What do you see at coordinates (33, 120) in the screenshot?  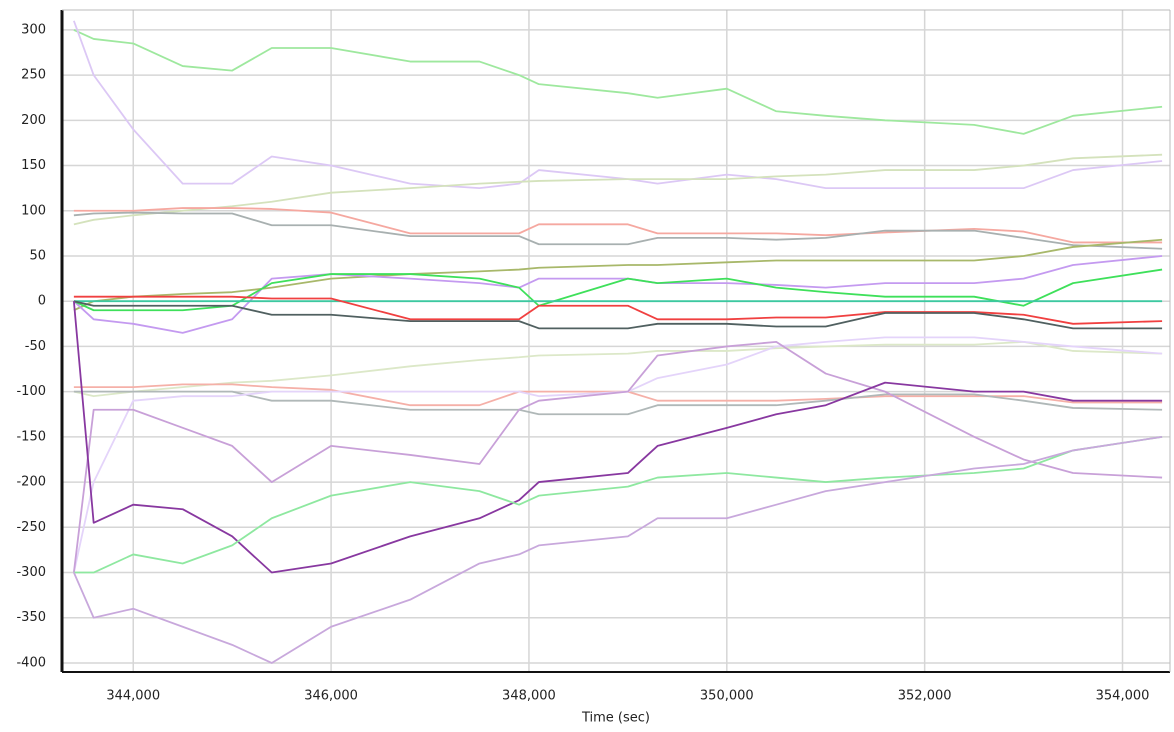 I see `y-tick-label: 200` at bounding box center [33, 120].